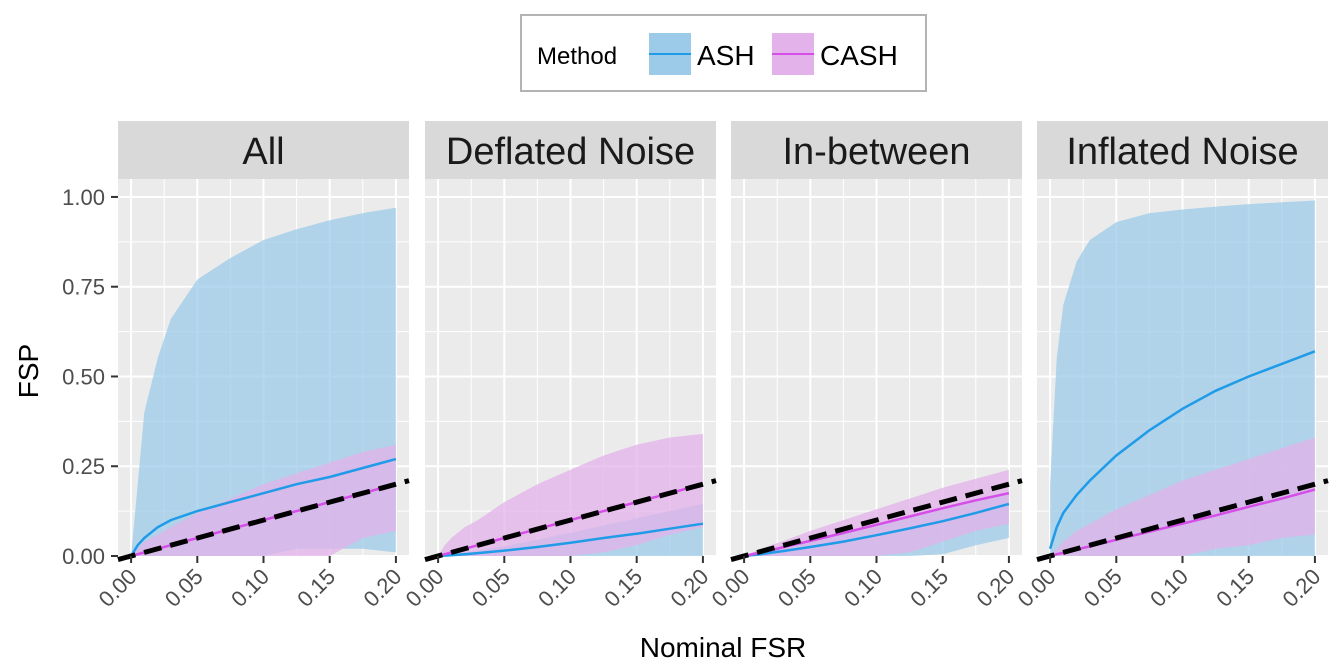  I want to click on strip-deflated-noise, so click(570, 150).